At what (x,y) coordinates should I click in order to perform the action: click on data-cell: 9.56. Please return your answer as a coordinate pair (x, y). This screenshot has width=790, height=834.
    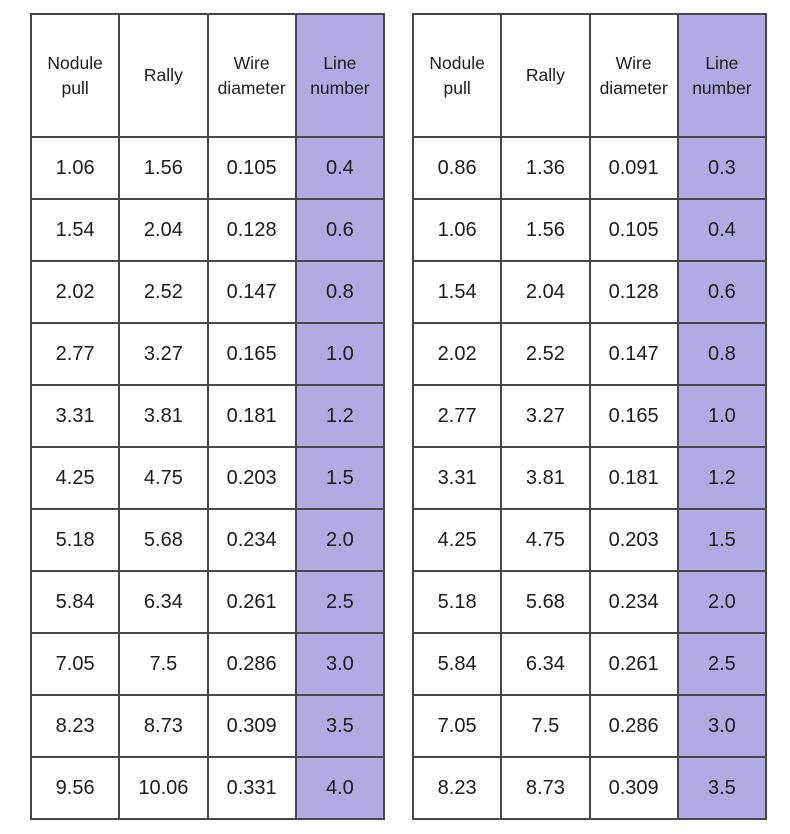
    Looking at the image, I should click on (75, 788).